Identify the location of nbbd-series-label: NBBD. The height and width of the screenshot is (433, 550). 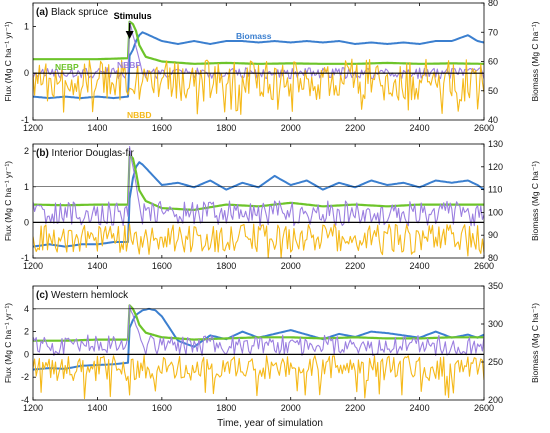
(139, 115).